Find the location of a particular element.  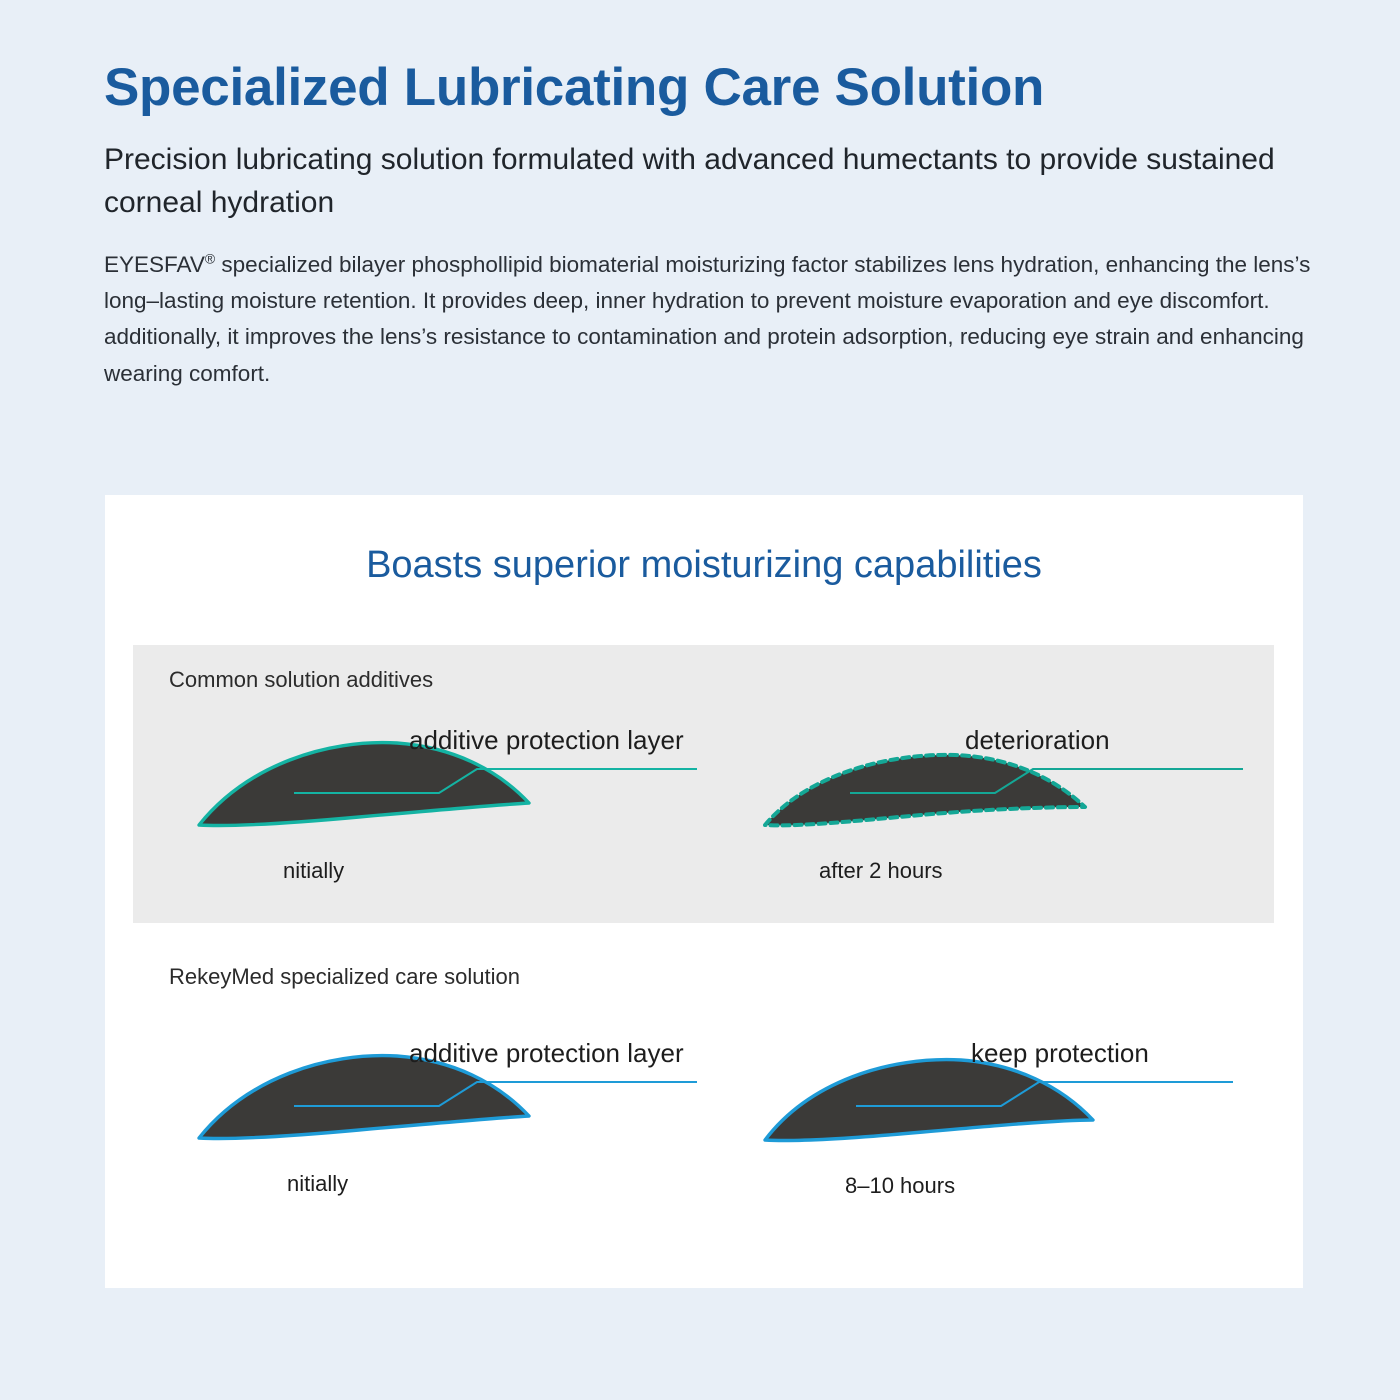

caption-label: after 2 hours is located at coordinates (881, 870).